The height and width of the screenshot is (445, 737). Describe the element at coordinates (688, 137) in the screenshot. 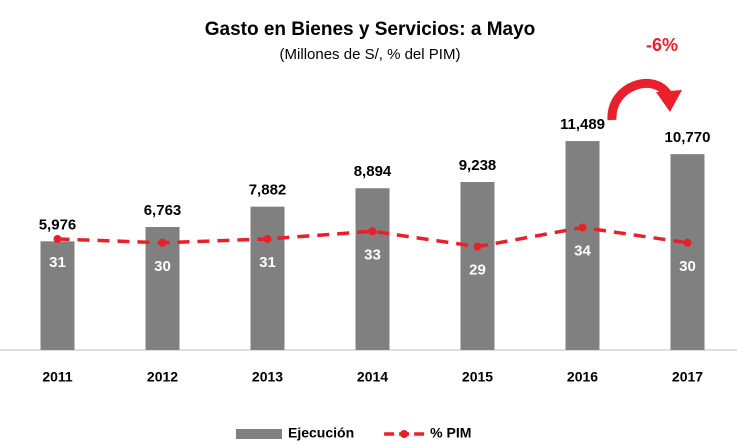

I see `bar-value-label: 10,770` at that location.